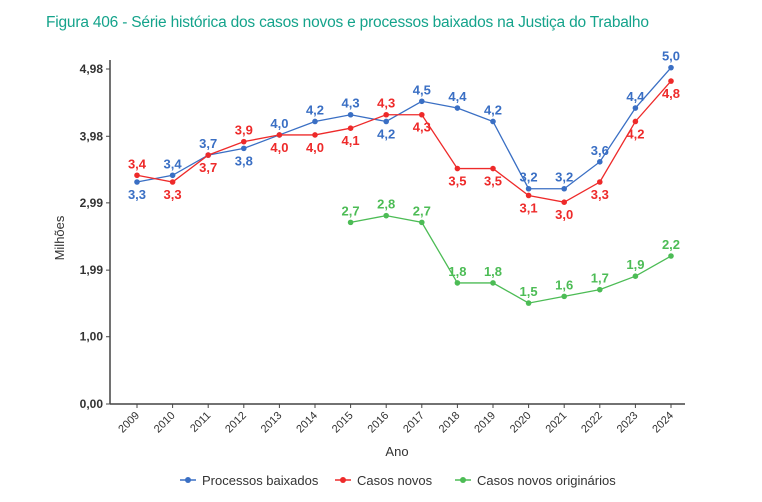 The height and width of the screenshot is (502, 762). What do you see at coordinates (671, 56) in the screenshot?
I see `data-label: 5,0` at bounding box center [671, 56].